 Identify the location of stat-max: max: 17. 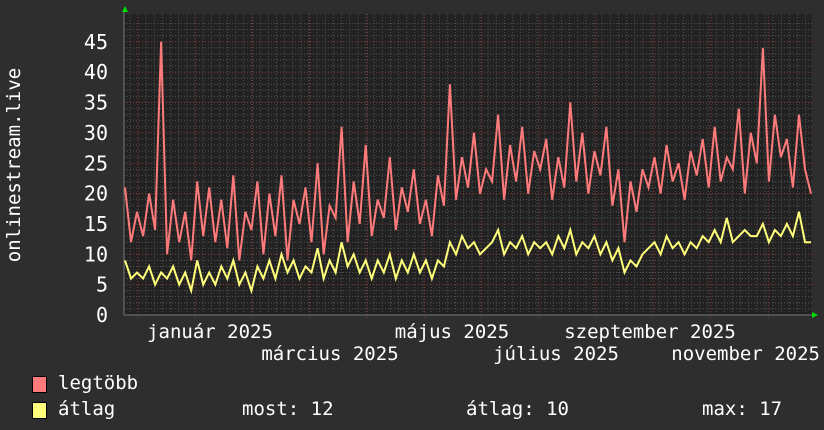
(742, 409).